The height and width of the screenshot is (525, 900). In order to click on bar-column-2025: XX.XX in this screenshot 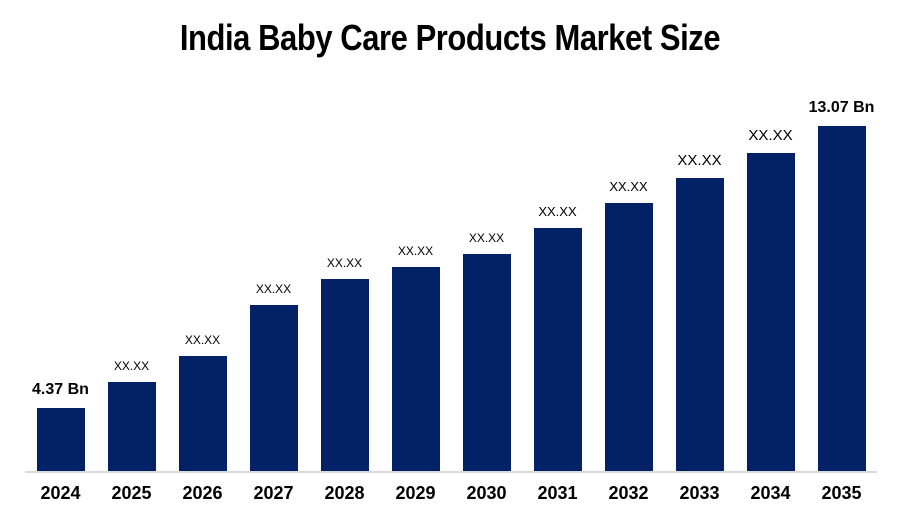, I will do `click(131, 415)`.